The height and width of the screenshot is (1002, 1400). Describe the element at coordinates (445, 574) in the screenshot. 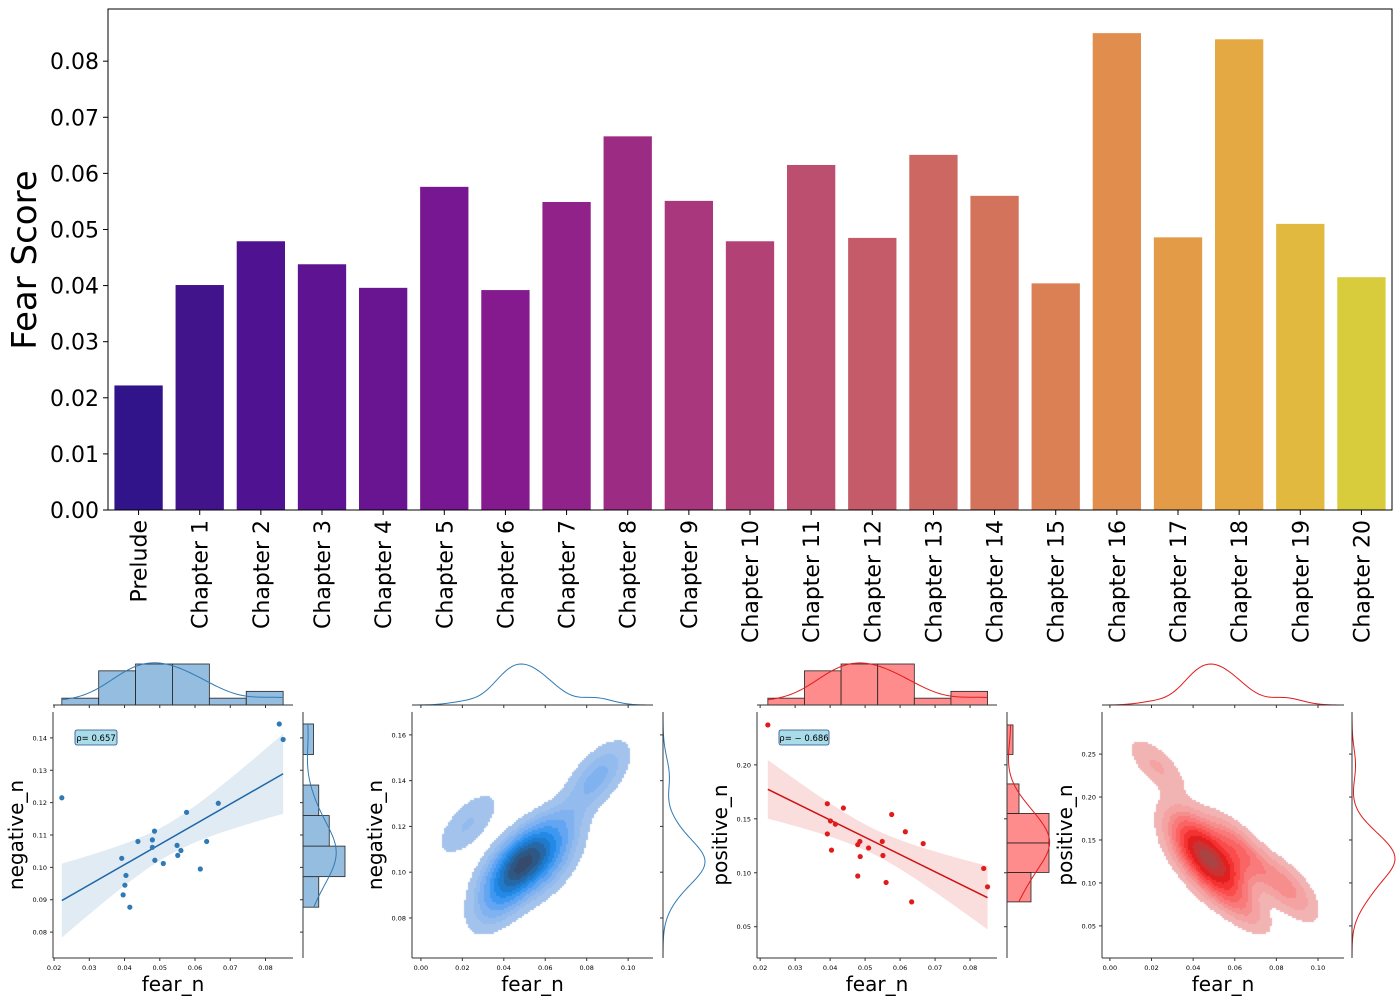

I see `x-tick-label: Chapter 5` at that location.